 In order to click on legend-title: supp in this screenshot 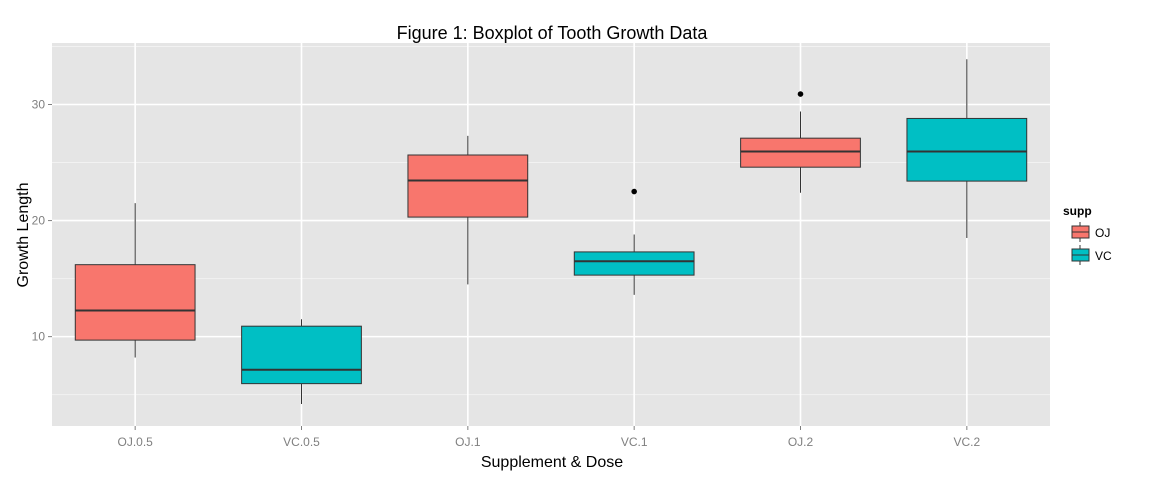, I will do `click(1077, 211)`.